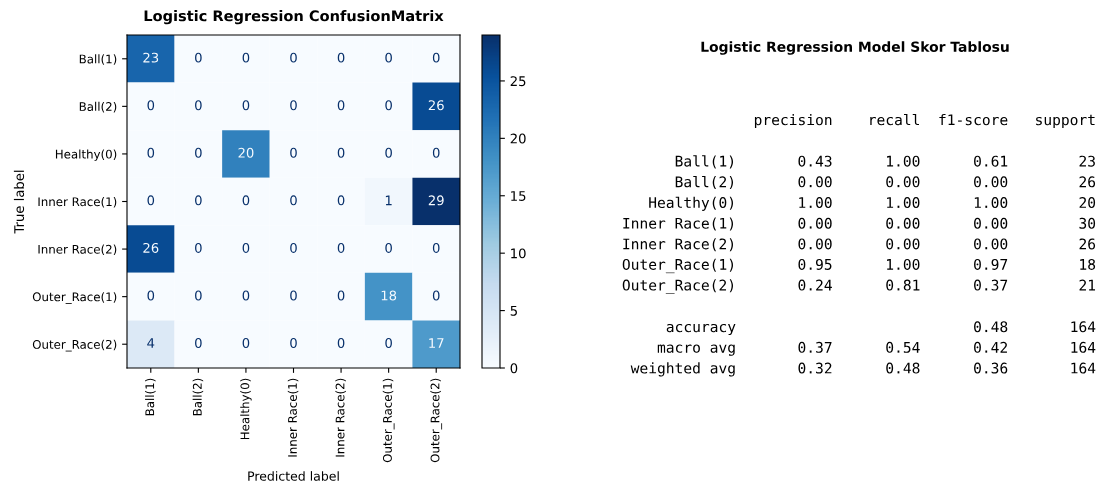  What do you see at coordinates (198, 397) in the screenshot?
I see `x-tick-label: Ball(2)` at bounding box center [198, 397].